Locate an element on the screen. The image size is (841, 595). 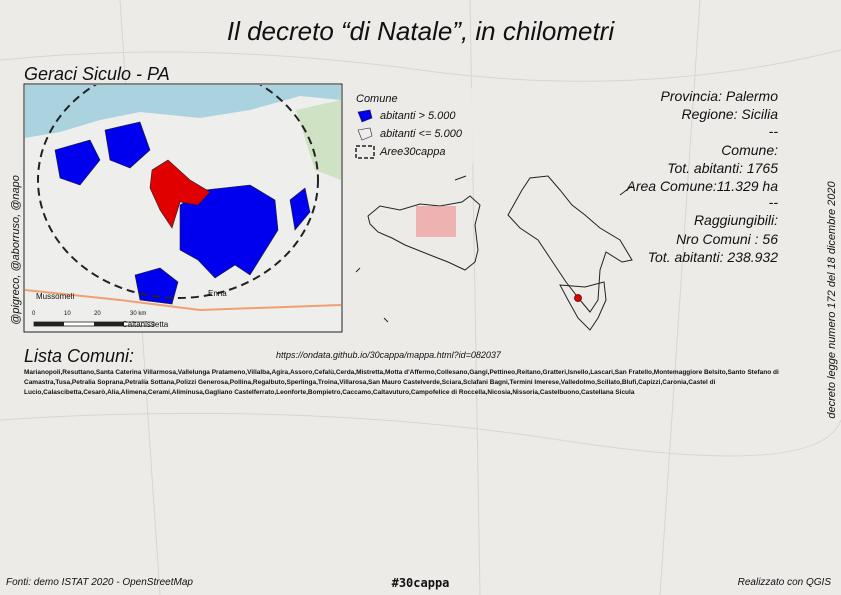
scale-label: 10 is located at coordinates (67, 314).